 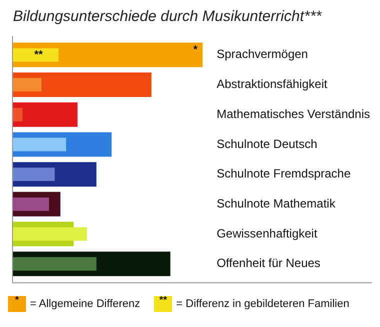 What do you see at coordinates (267, 233) in the screenshot?
I see `y-tick-label: Gewissenhaftigkeit` at bounding box center [267, 233].